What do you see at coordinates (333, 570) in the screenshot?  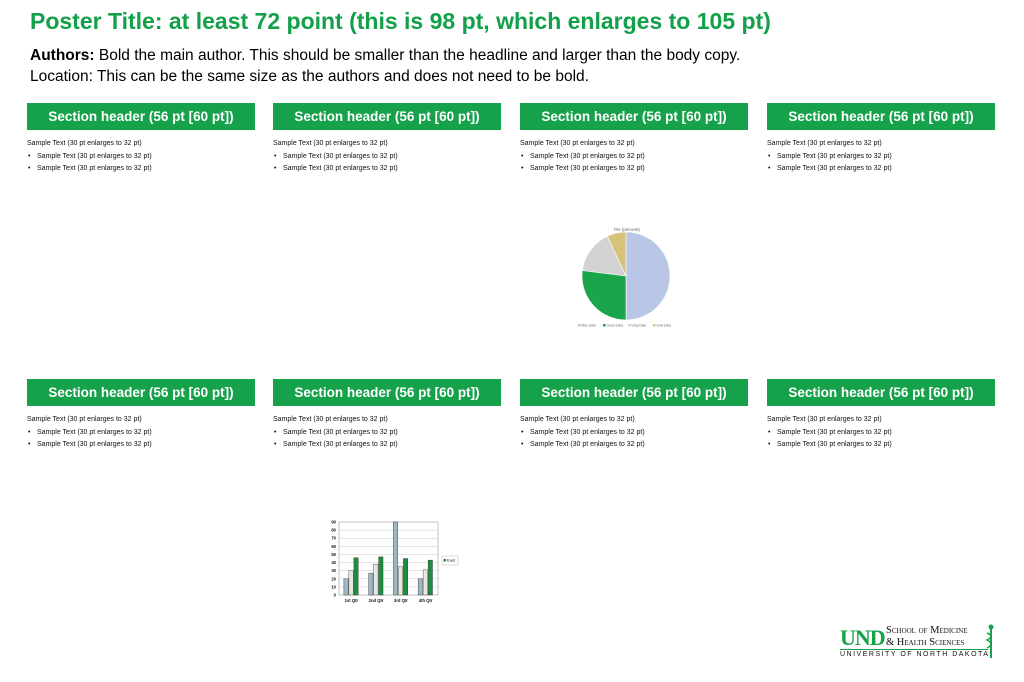 I see `y-tick-label: 30` at bounding box center [333, 570].